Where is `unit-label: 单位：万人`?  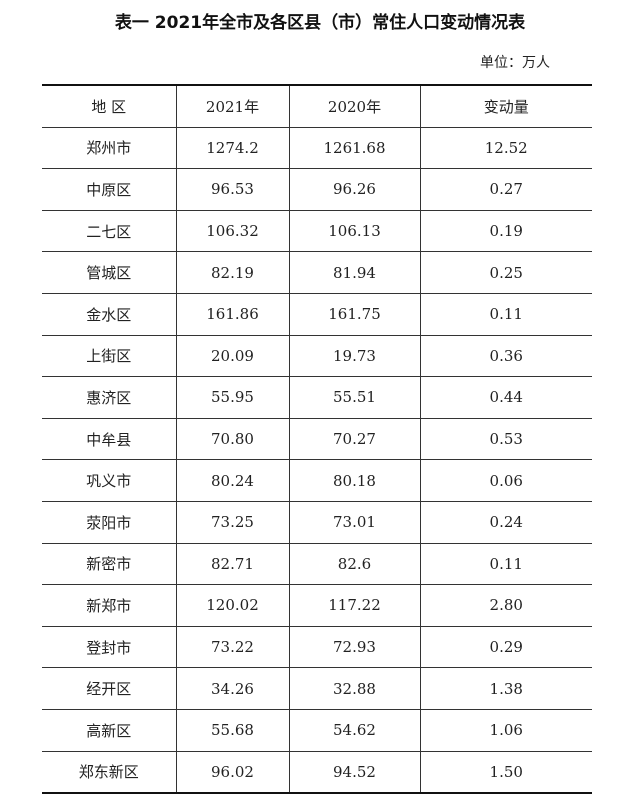
unit-label: 单位：万人 is located at coordinates (515, 63).